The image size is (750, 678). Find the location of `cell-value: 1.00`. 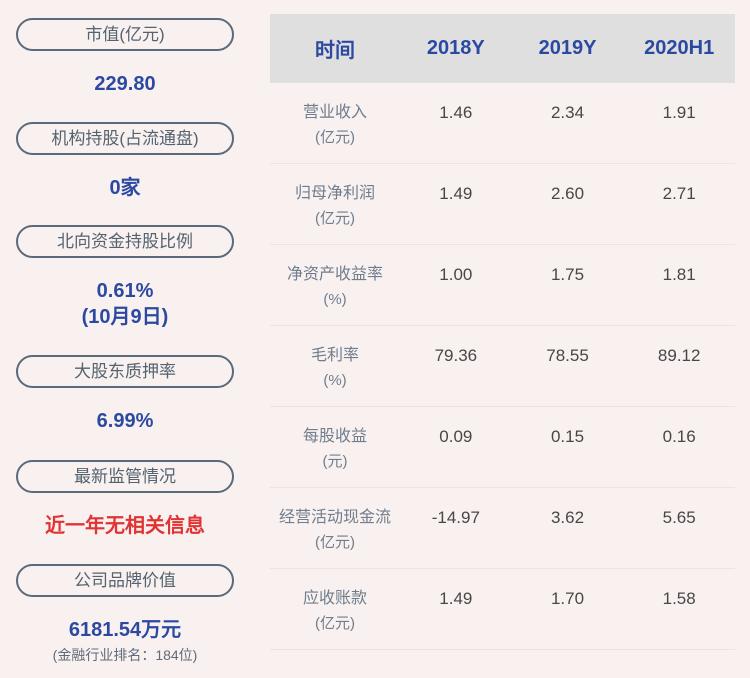

cell-value: 1.00 is located at coordinates (456, 274).